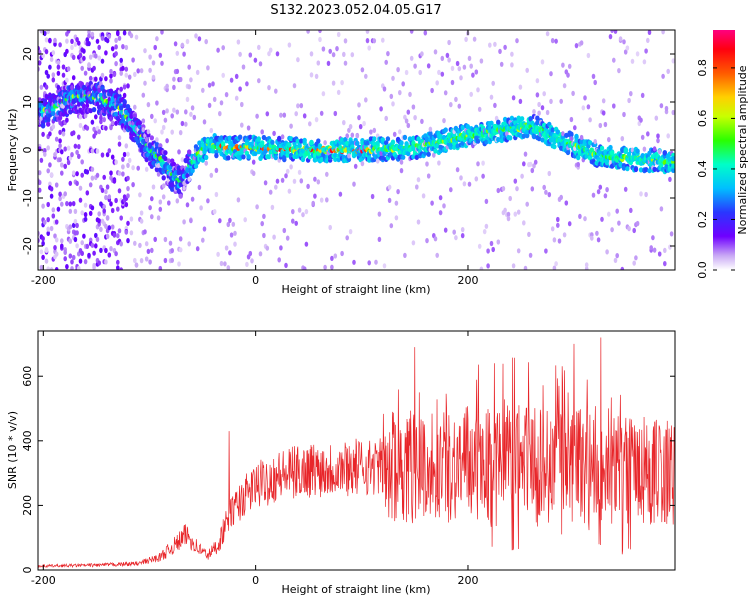 The width and height of the screenshot is (750, 600). Describe the element at coordinates (467, 280) in the screenshot. I see `x-tick-label: 200` at that location.